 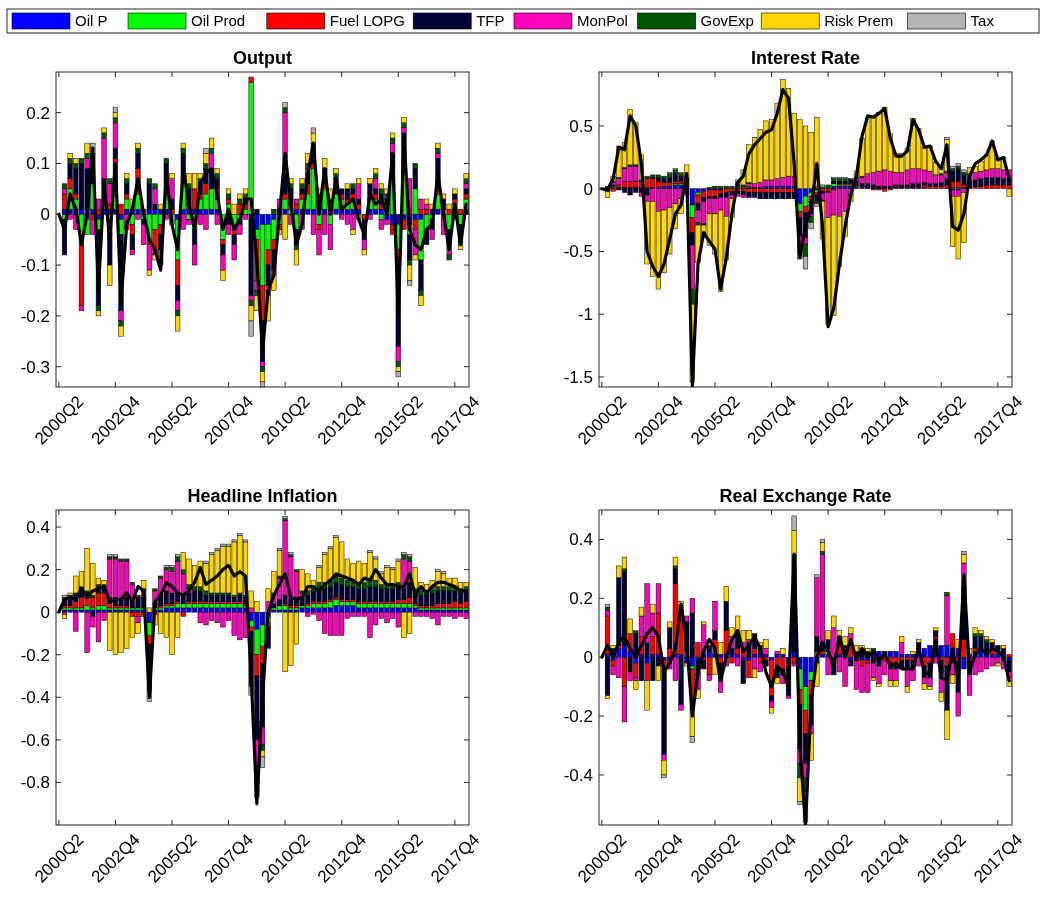 I want to click on legend-label: Fuel LOPG, so click(x=367, y=21).